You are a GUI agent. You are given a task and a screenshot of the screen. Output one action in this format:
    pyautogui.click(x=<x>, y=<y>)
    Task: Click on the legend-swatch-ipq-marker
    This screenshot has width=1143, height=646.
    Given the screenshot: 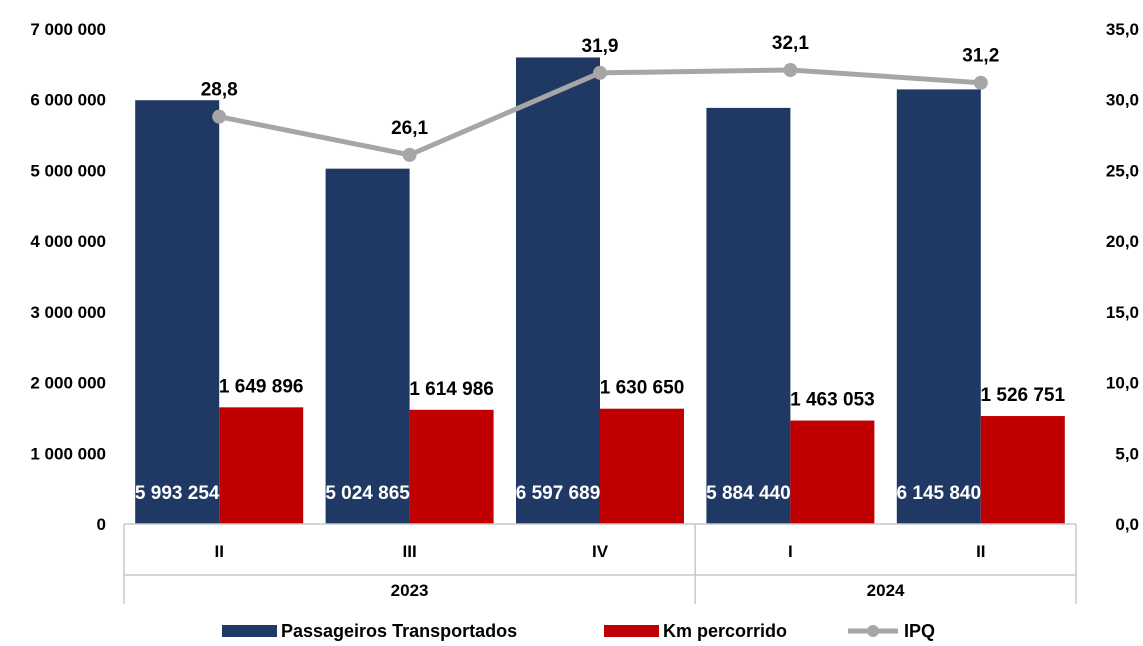 What is the action you would take?
    pyautogui.click(x=873, y=631)
    